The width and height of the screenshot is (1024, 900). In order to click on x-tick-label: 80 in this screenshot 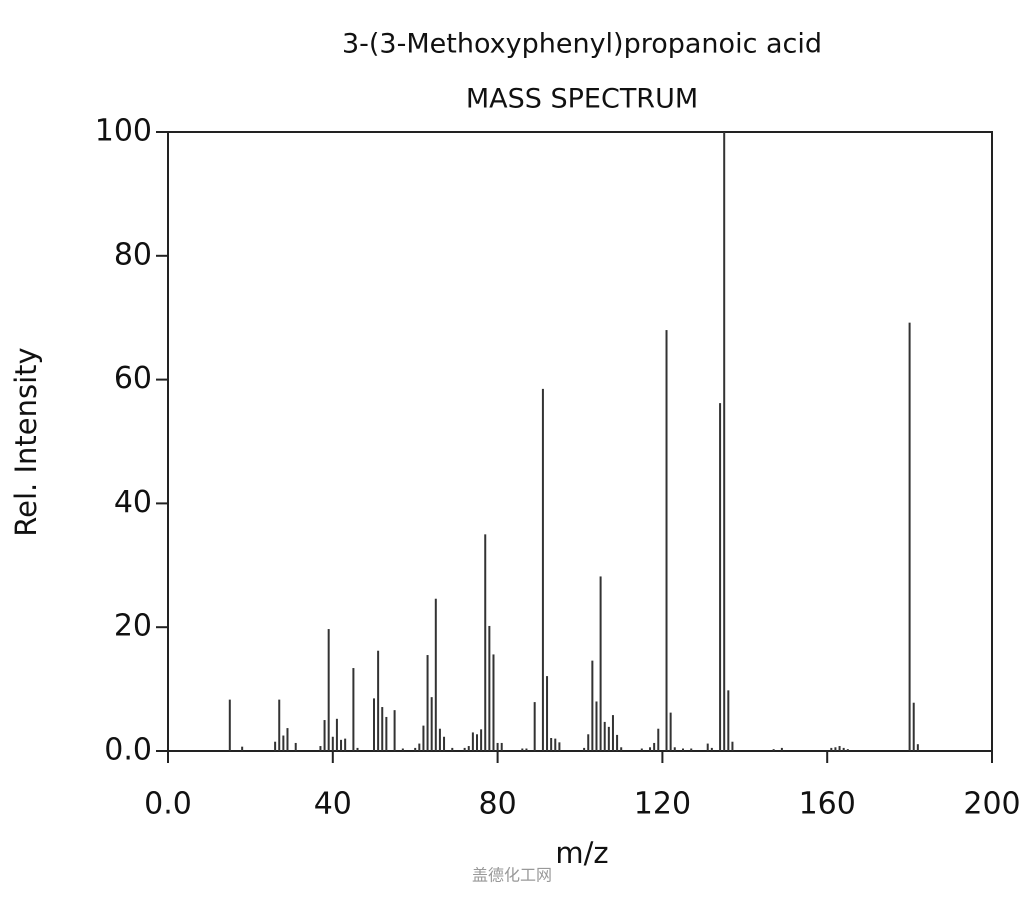, I will do `click(498, 804)`.